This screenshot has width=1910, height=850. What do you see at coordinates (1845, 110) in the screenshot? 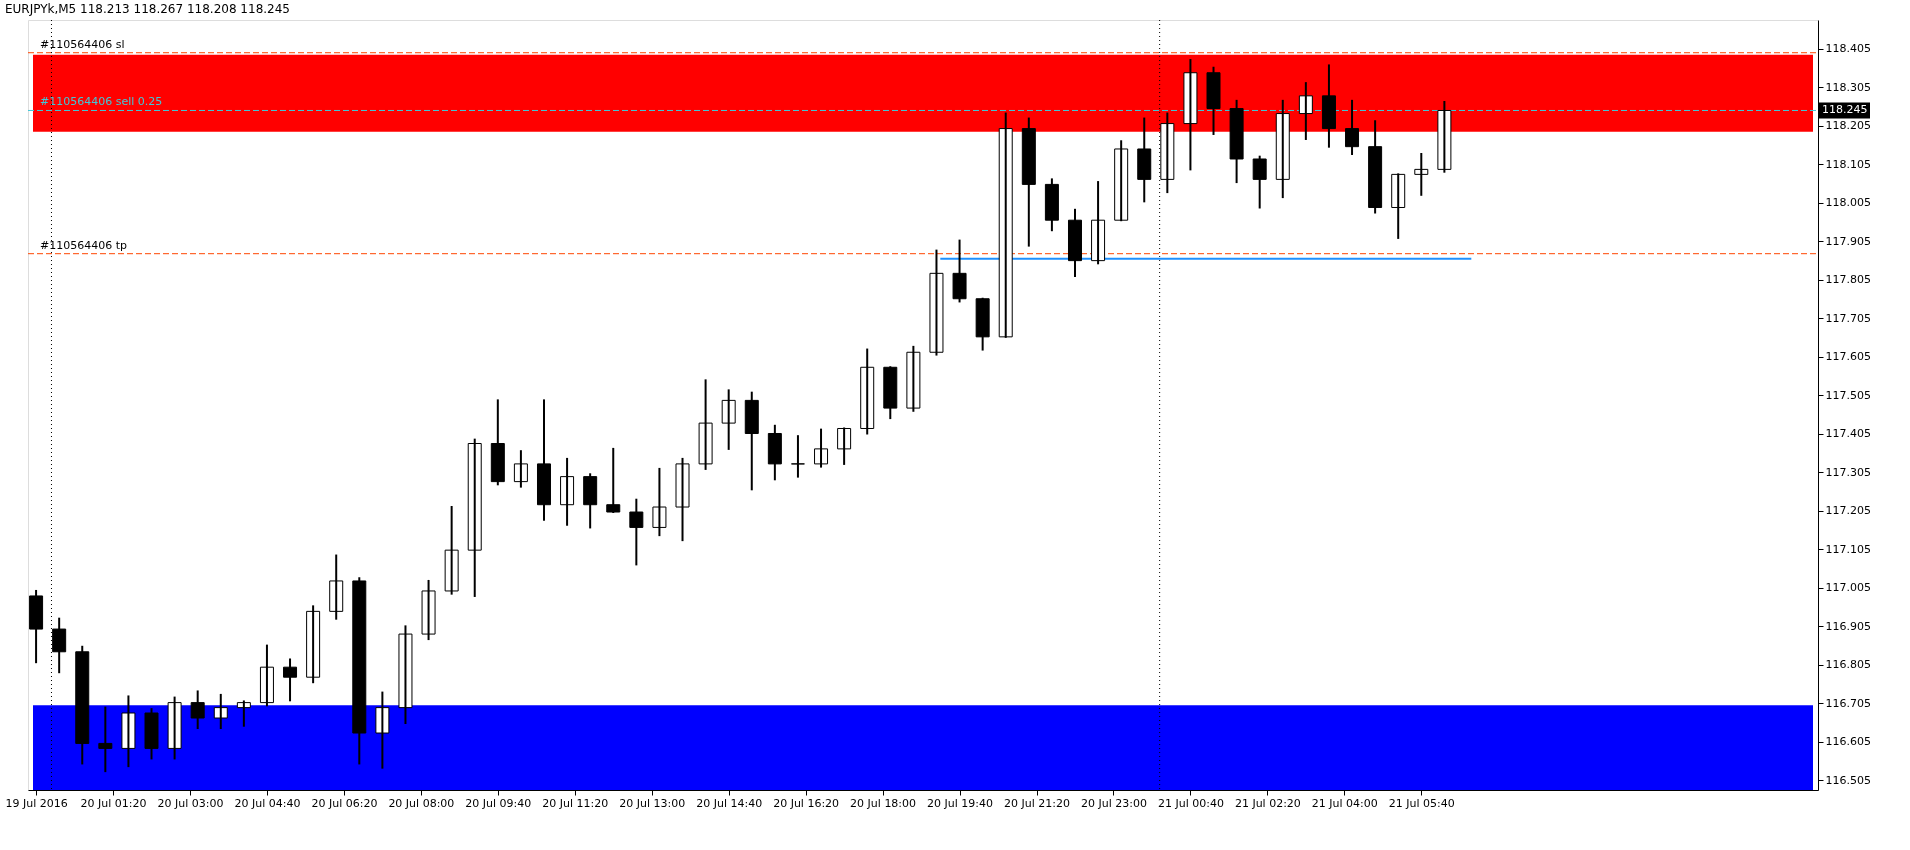
I see `text: 118.245` at bounding box center [1845, 110].